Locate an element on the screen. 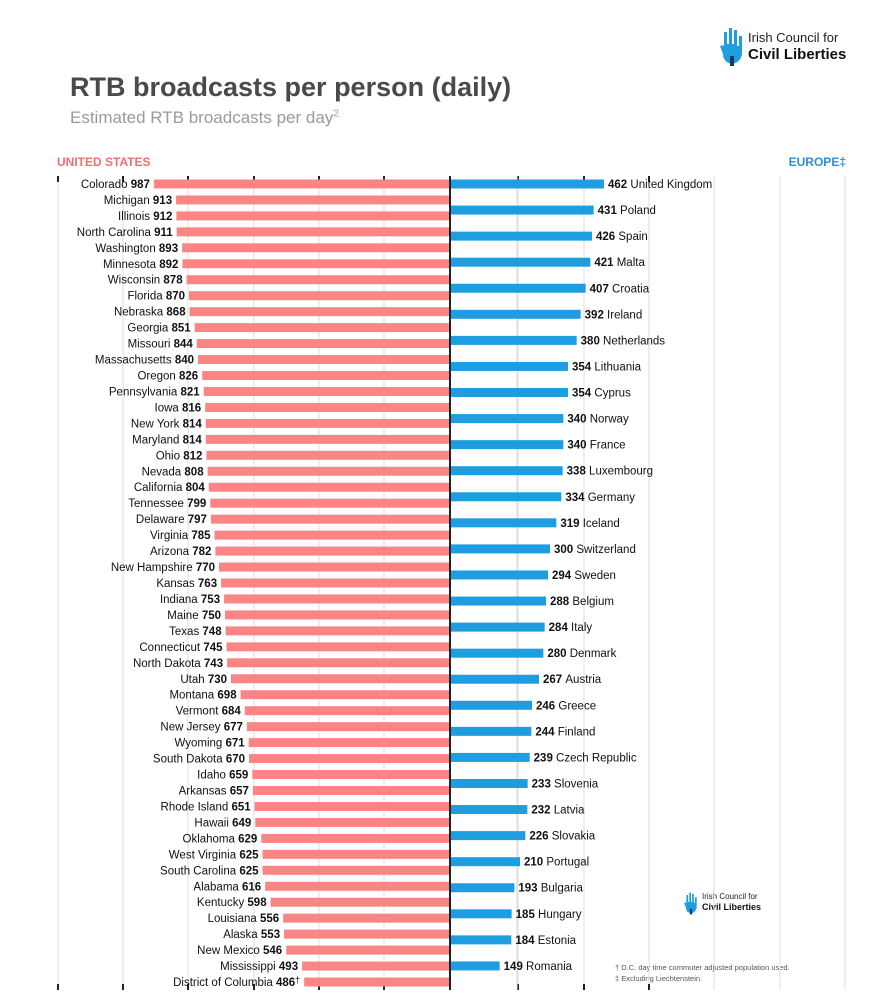  europe-country-value: 226 is located at coordinates (540, 837).